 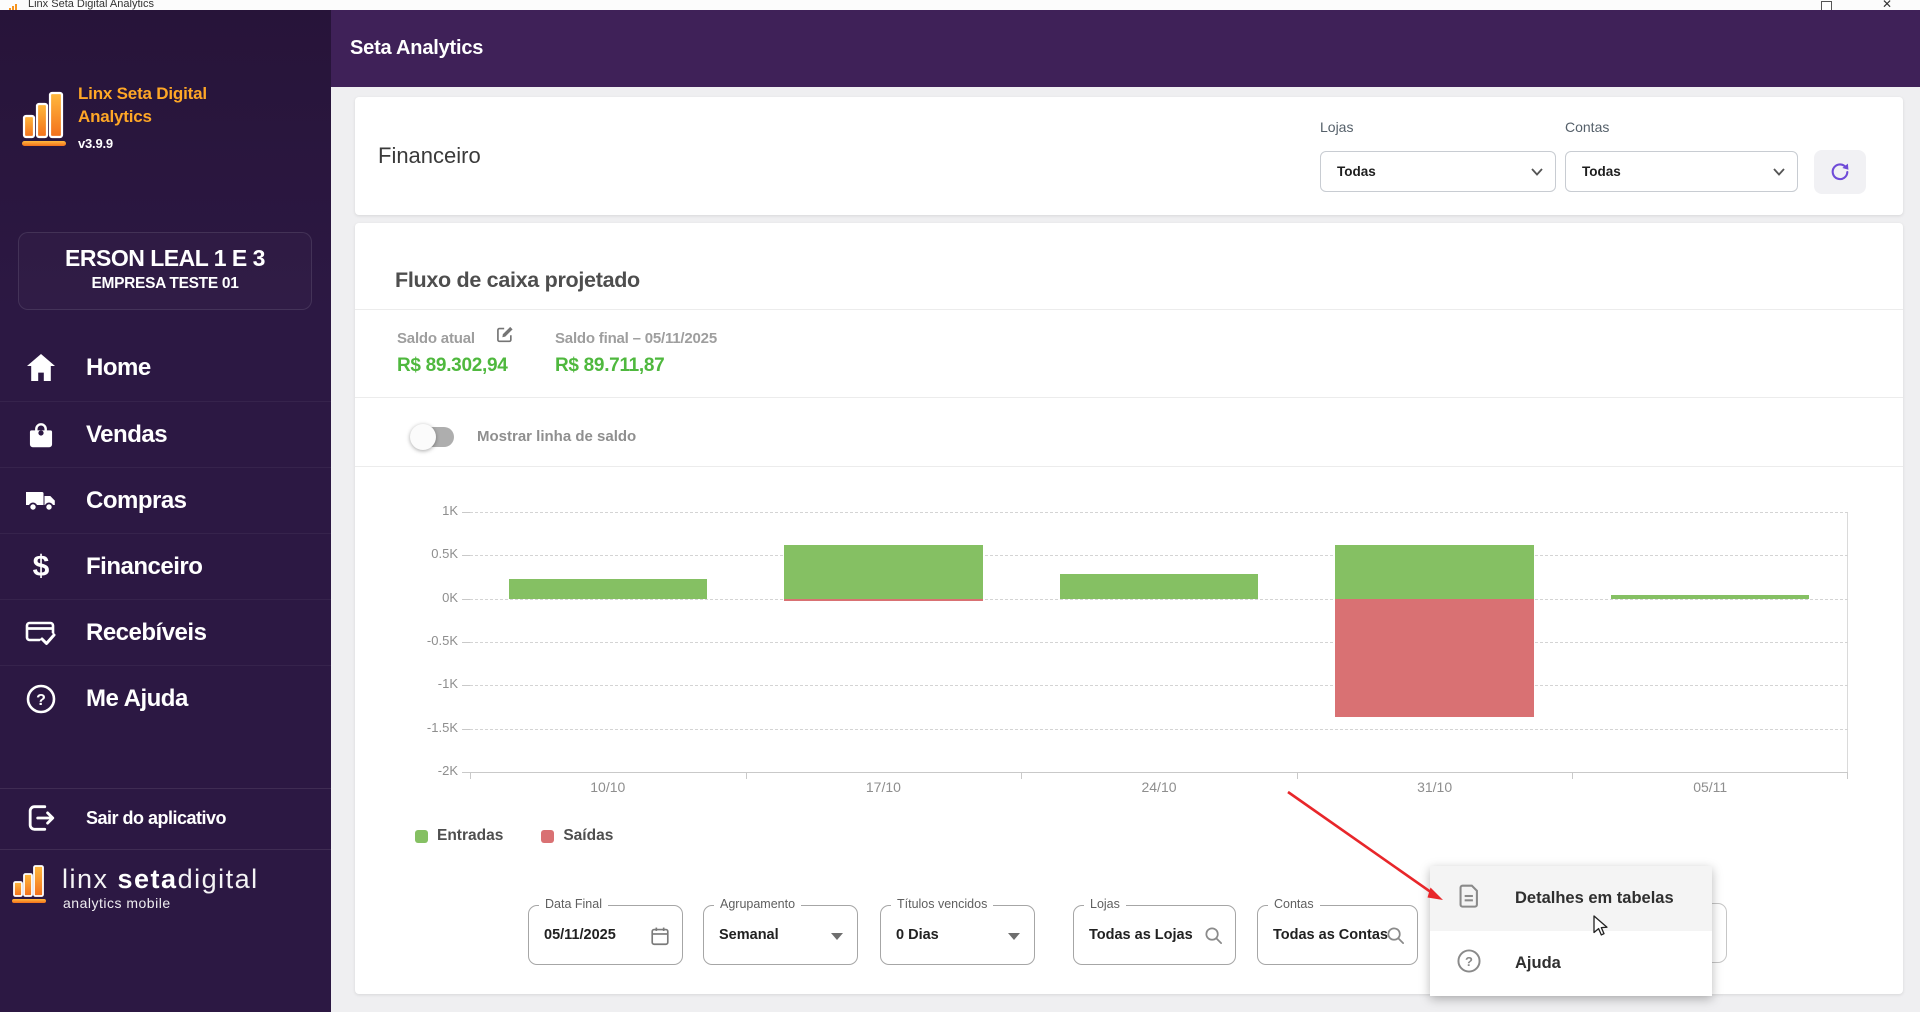 I want to click on entradas-swatch, so click(x=421, y=836).